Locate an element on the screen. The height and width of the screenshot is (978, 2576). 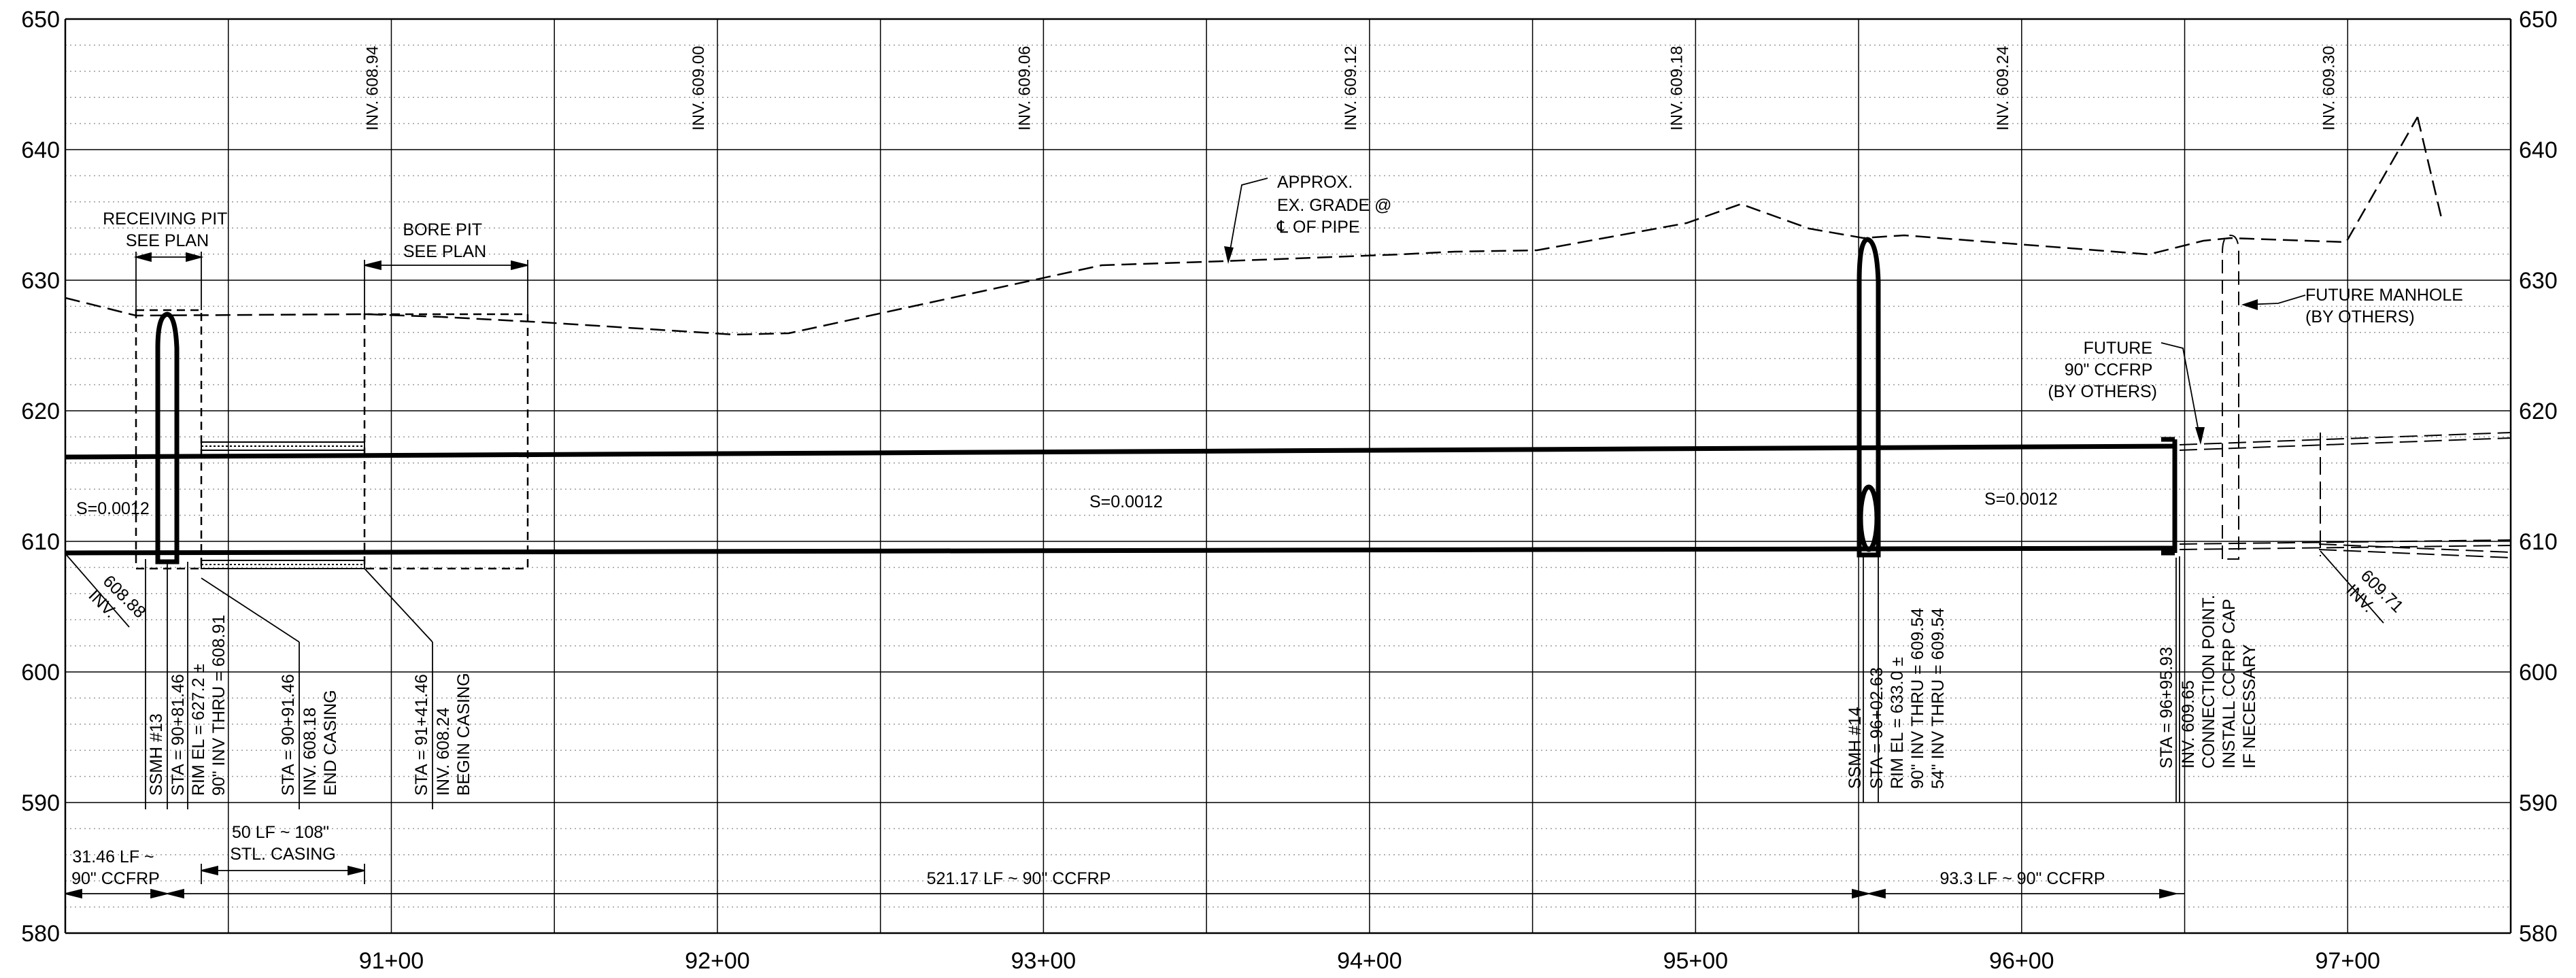
invert-label: INV. 609.12 is located at coordinates (1351, 89).